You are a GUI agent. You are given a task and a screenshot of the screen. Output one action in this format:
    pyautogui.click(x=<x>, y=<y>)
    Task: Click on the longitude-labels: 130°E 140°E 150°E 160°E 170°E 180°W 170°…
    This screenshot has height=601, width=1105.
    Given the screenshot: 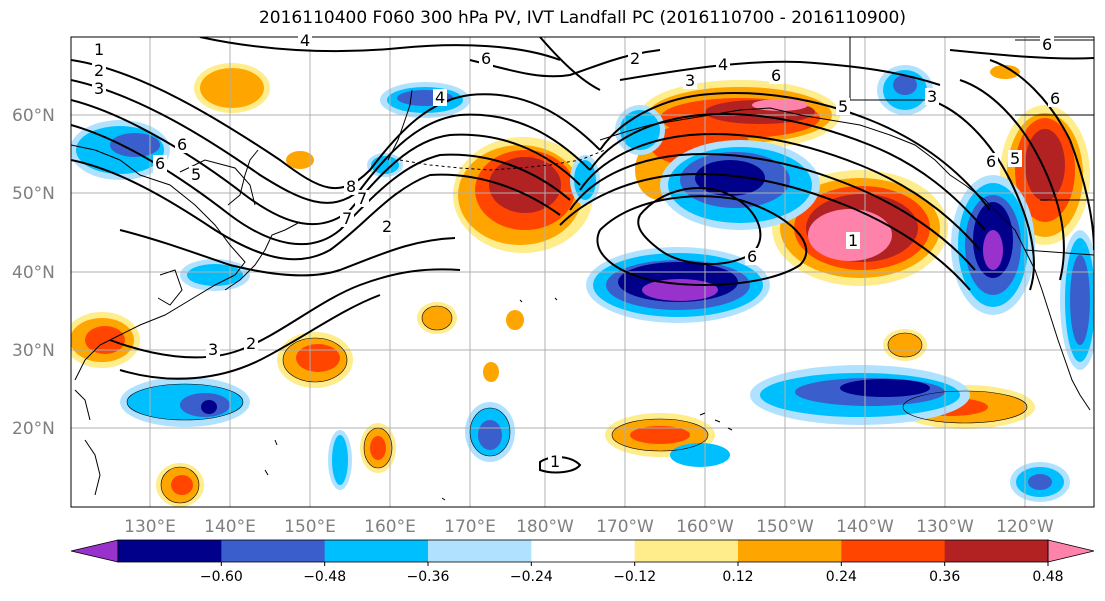 What is the action you would take?
    pyautogui.click(x=589, y=527)
    